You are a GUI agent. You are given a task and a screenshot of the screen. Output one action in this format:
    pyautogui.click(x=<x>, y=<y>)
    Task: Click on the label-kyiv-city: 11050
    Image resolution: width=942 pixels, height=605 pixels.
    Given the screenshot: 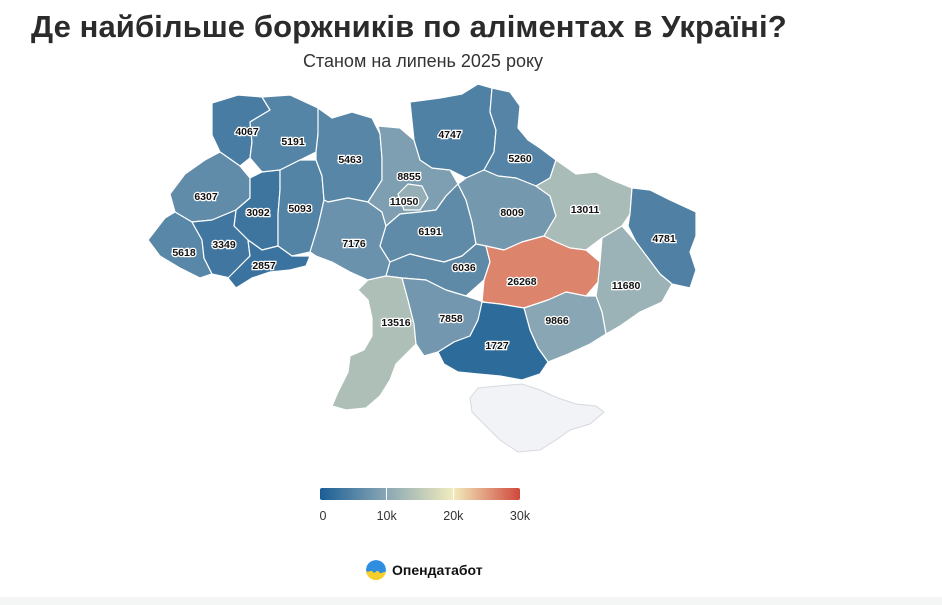 What is the action you would take?
    pyautogui.click(x=404, y=202)
    